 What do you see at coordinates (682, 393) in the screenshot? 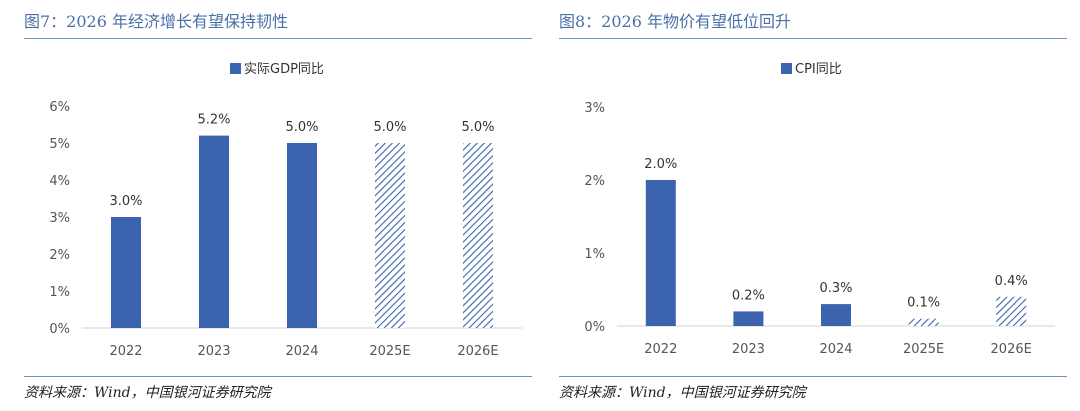
I see `figure-8-source: 资料来源：Wind，中国银河证券研究院` at bounding box center [682, 393].